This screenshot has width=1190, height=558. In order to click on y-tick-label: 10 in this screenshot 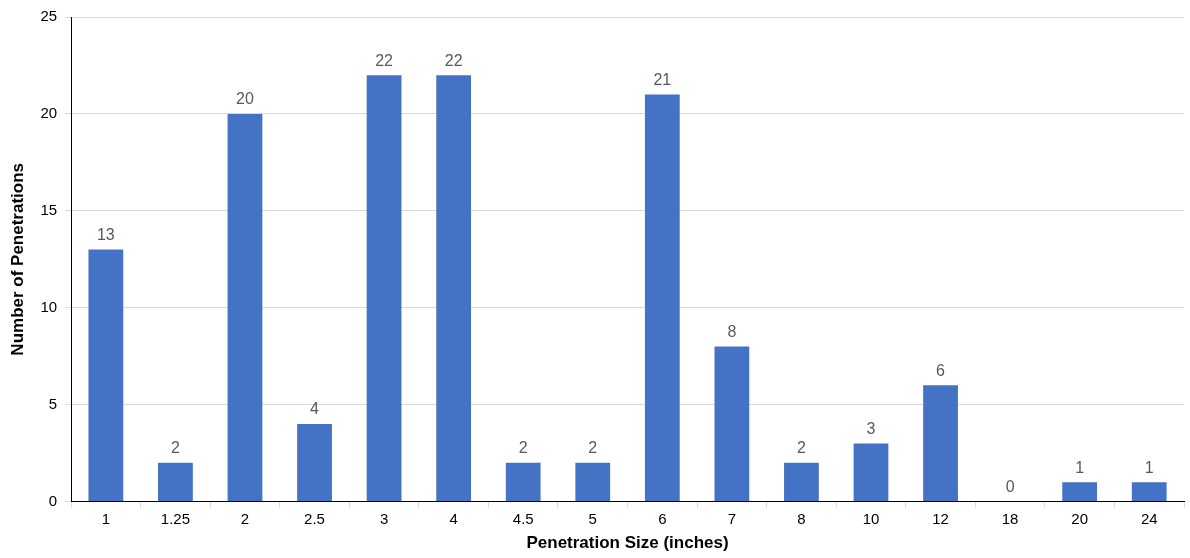, I will do `click(49, 306)`.